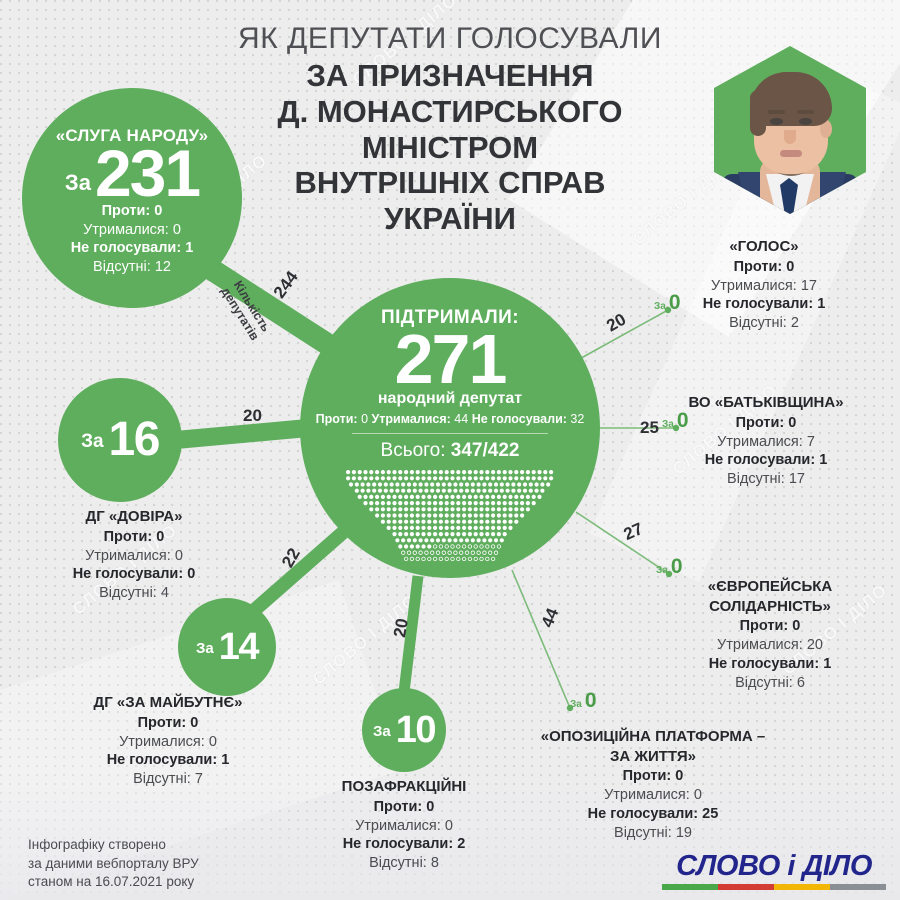 The height and width of the screenshot is (900, 900). I want to click on title-line-1: ЯК ДЕПУТАТИ ГОЛОСУВАЛИ, so click(450, 38).